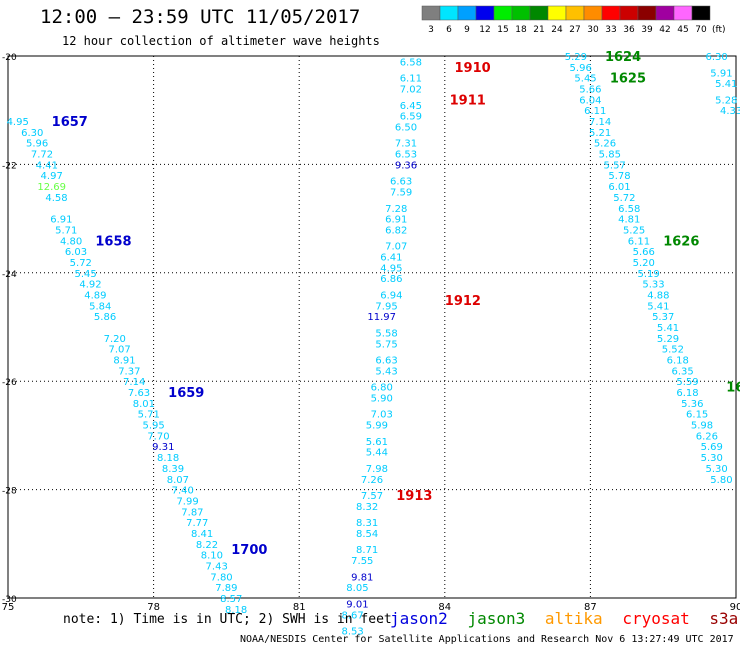 The width and height of the screenshot is (740, 650). Describe the element at coordinates (610, 155) in the screenshot. I see `swh-value-label: 5.85` at that location.